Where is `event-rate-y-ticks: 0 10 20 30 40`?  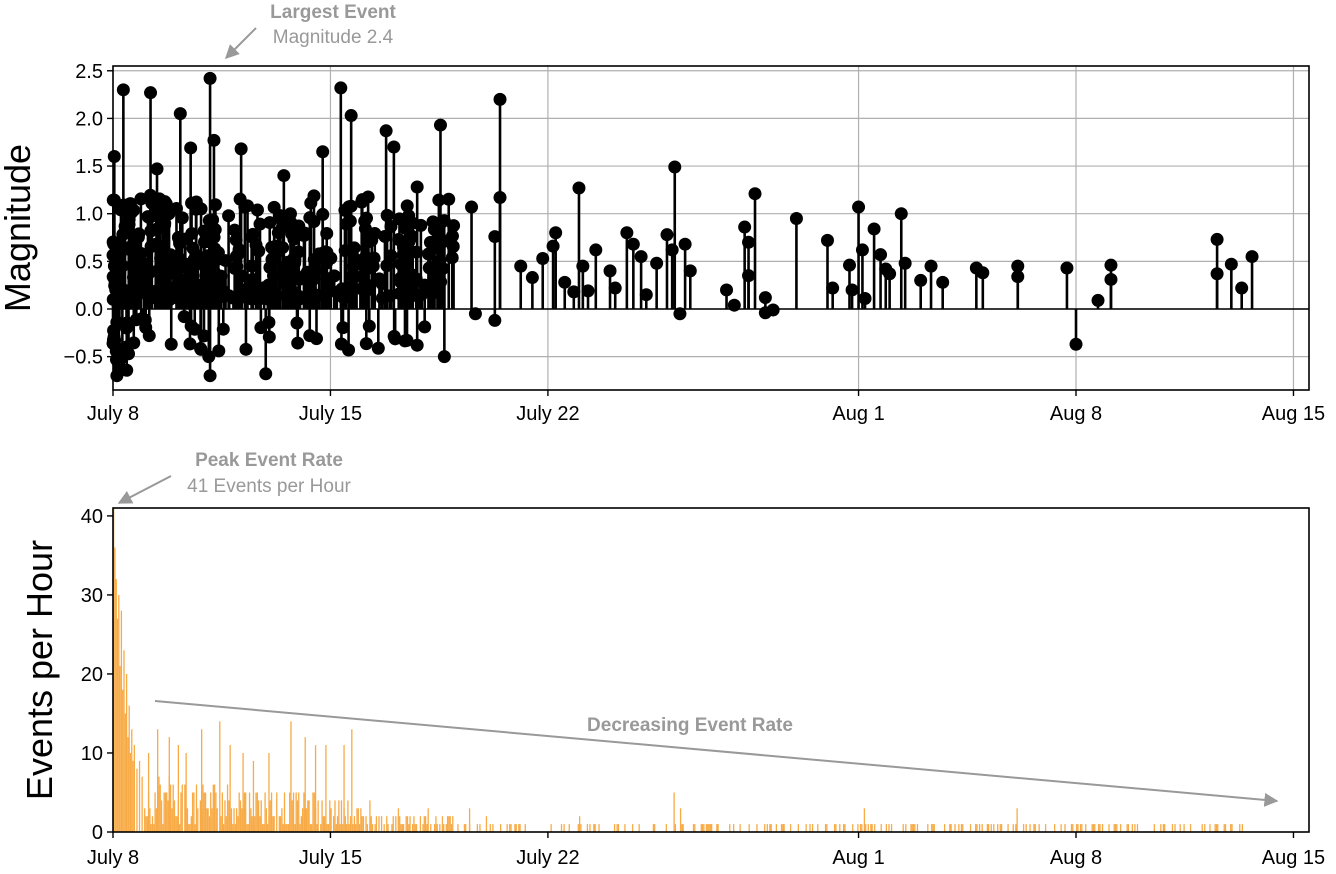 event-rate-y-ticks: 0 10 20 30 40 is located at coordinates (97, 675).